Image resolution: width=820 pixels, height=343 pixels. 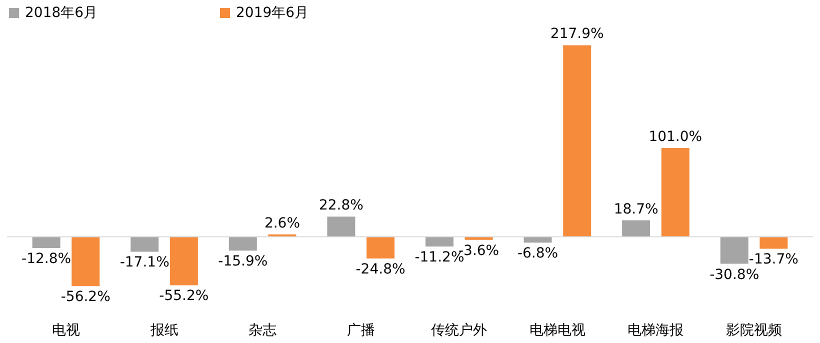 What do you see at coordinates (145, 262) in the screenshot?
I see `data-label: -17.1%` at bounding box center [145, 262].